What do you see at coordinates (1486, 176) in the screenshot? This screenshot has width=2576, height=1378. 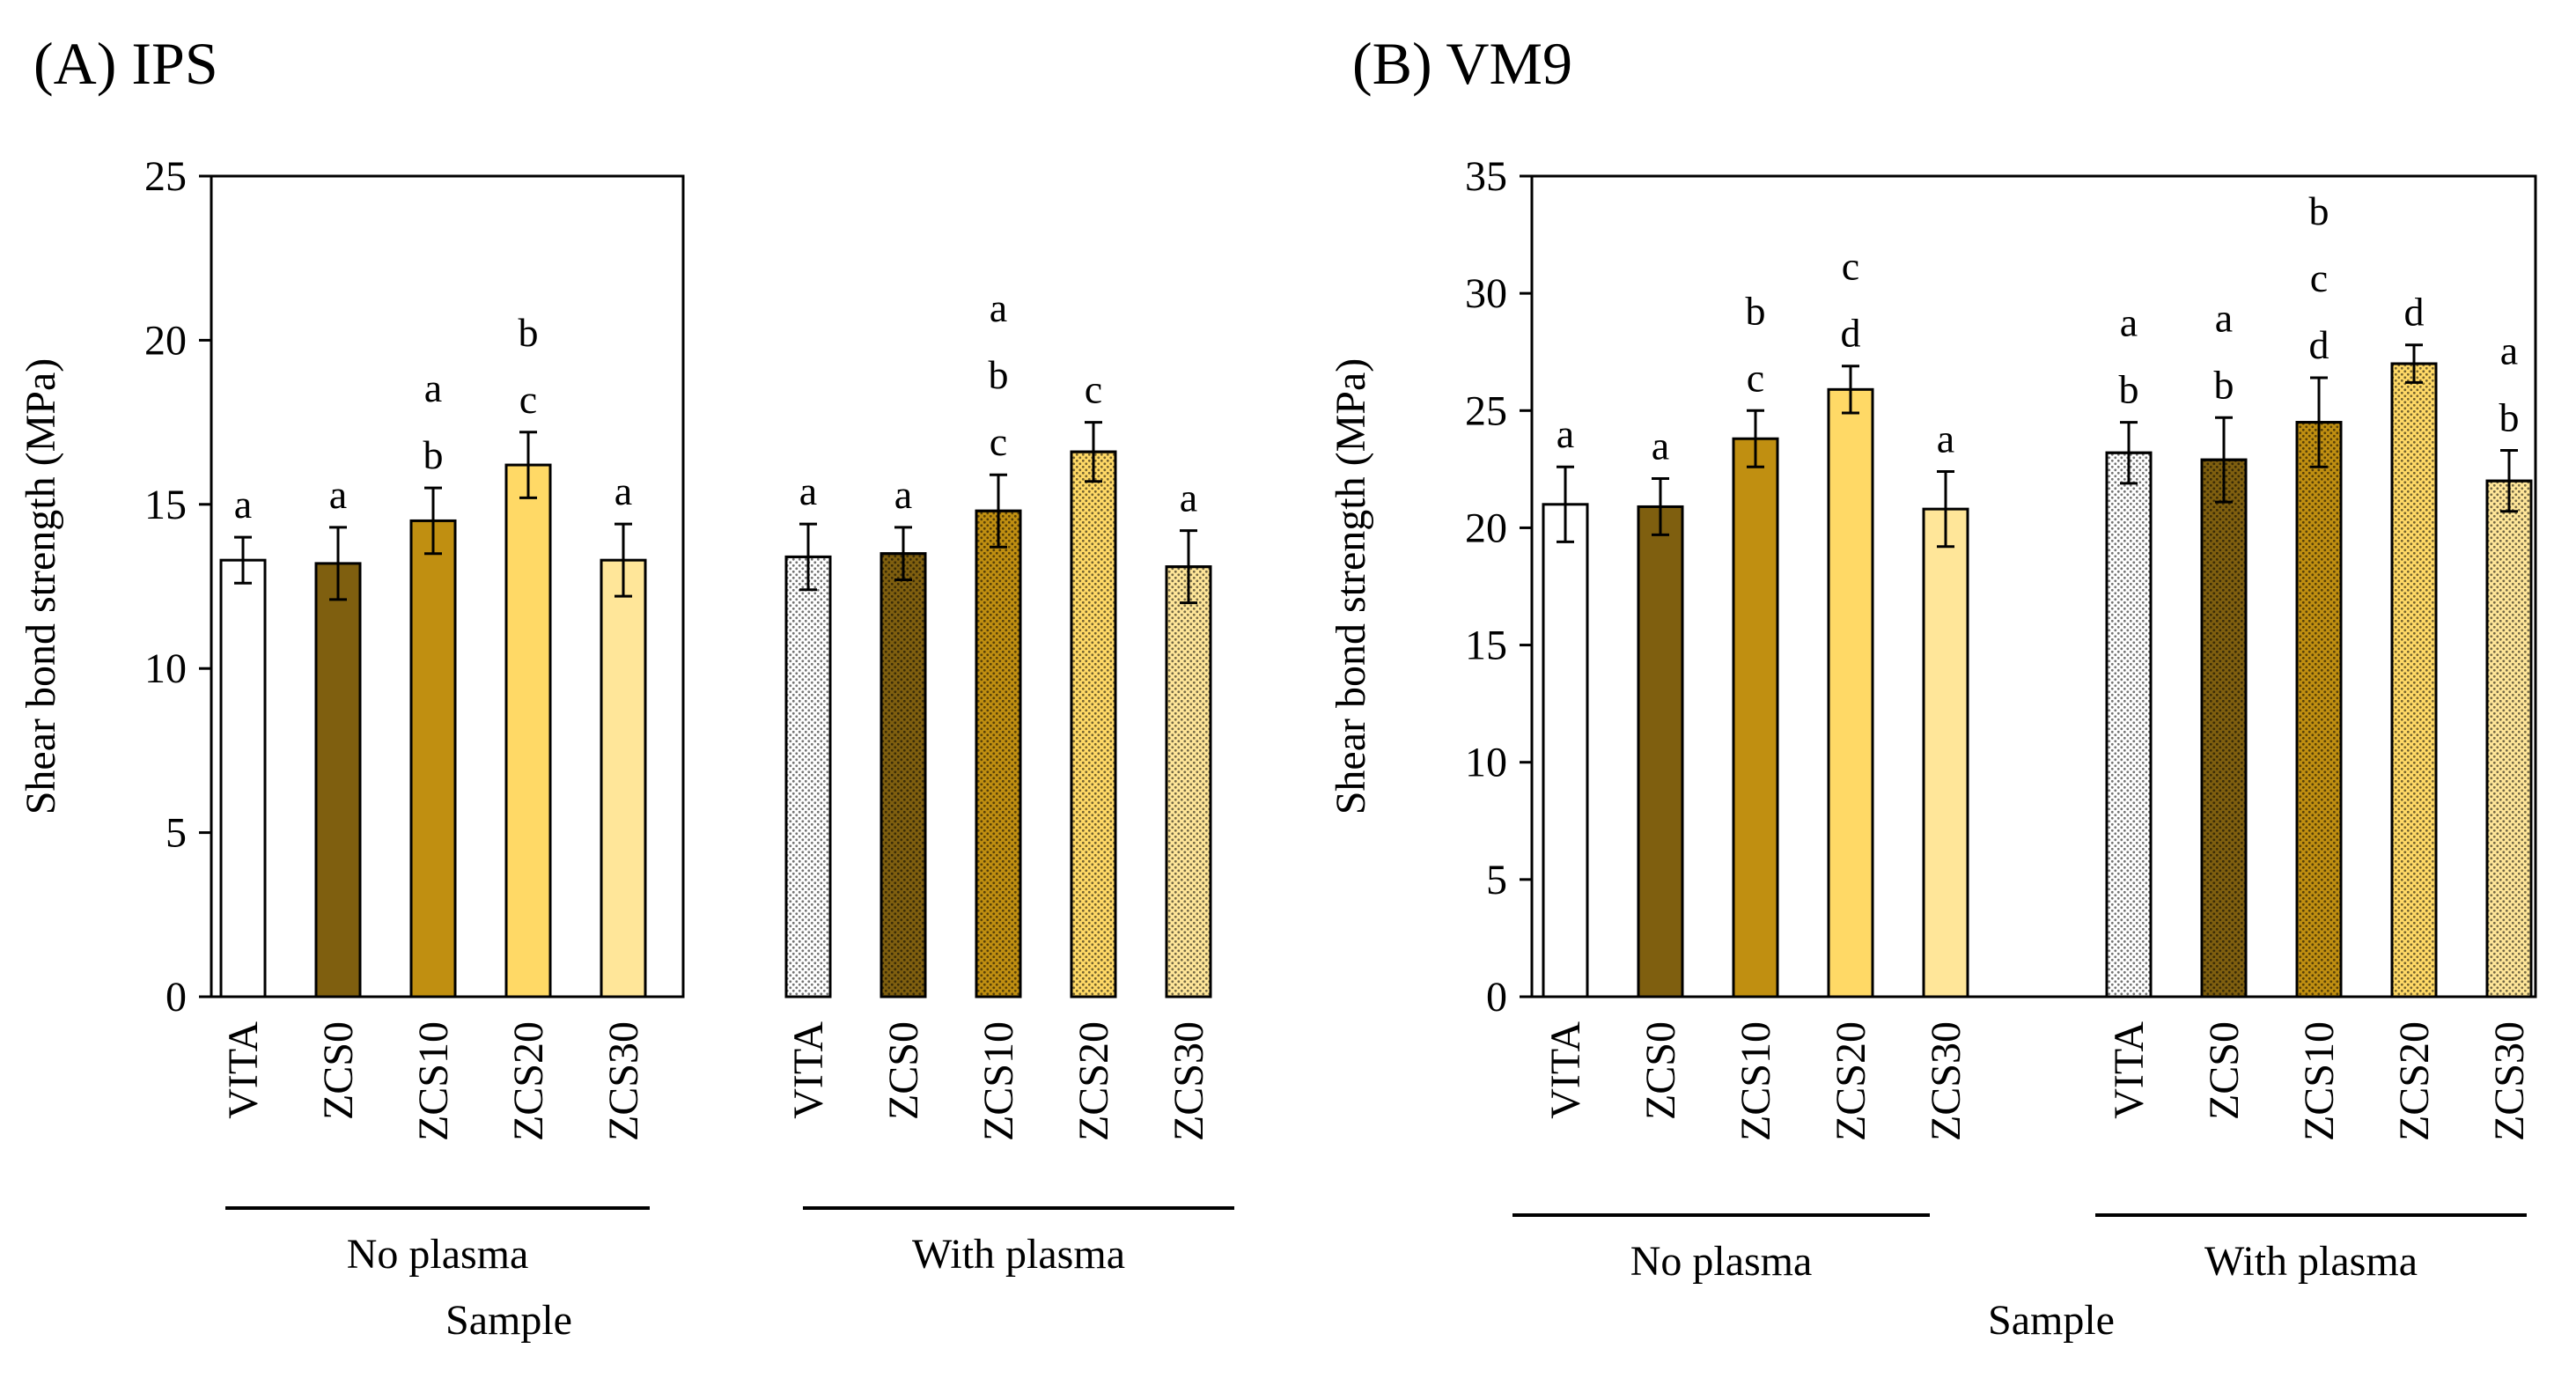 I see `y-tick-label: 35` at bounding box center [1486, 176].